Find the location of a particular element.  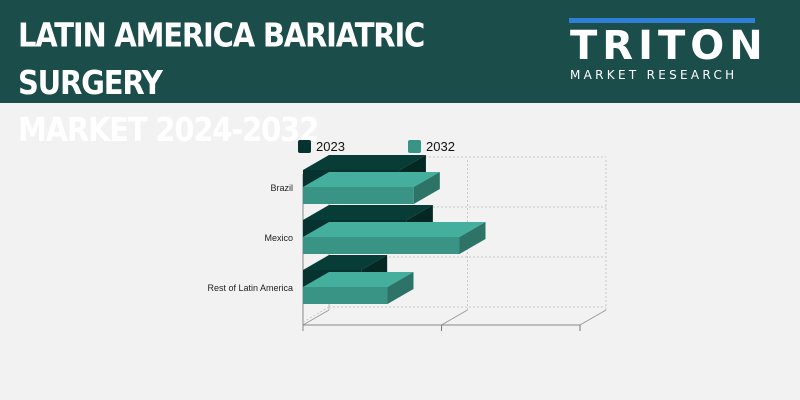

bar-2032-mexico is located at coordinates (394, 238).